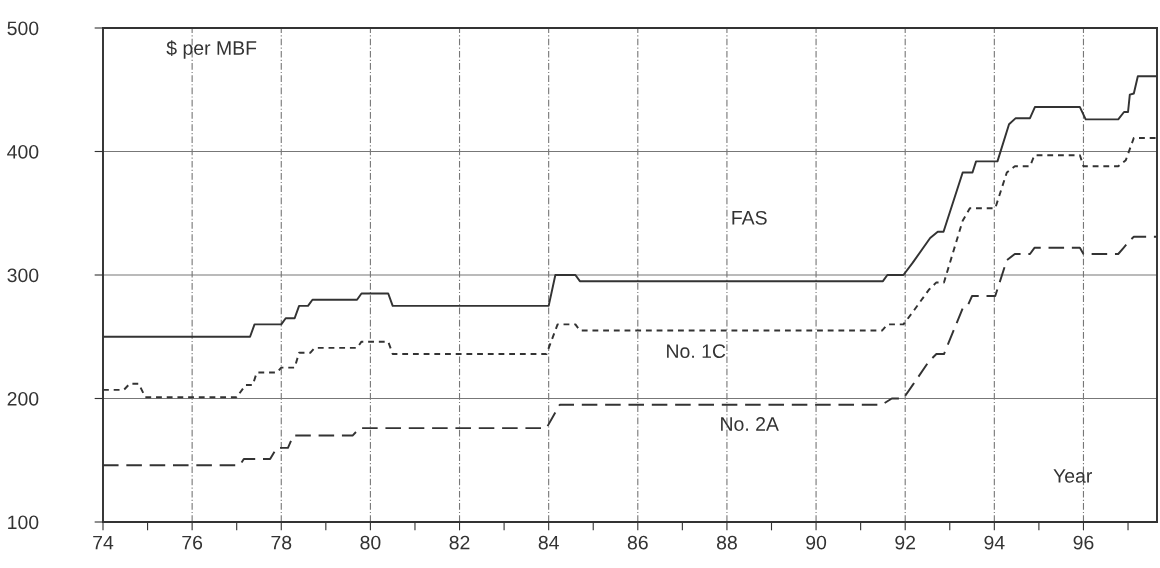 The width and height of the screenshot is (1160, 568). Describe the element at coordinates (281, 542) in the screenshot. I see `x-tick-label: 78` at that location.